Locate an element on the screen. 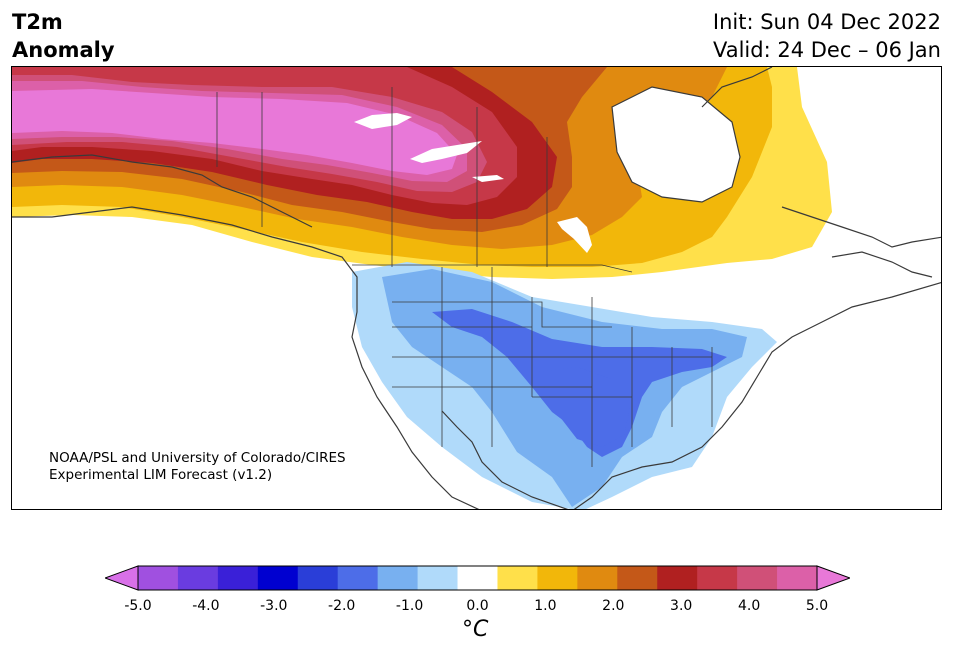 This screenshot has height=656, width=953. credit-line2: Experimental LIM Forecast (v1.2) is located at coordinates (161, 475).